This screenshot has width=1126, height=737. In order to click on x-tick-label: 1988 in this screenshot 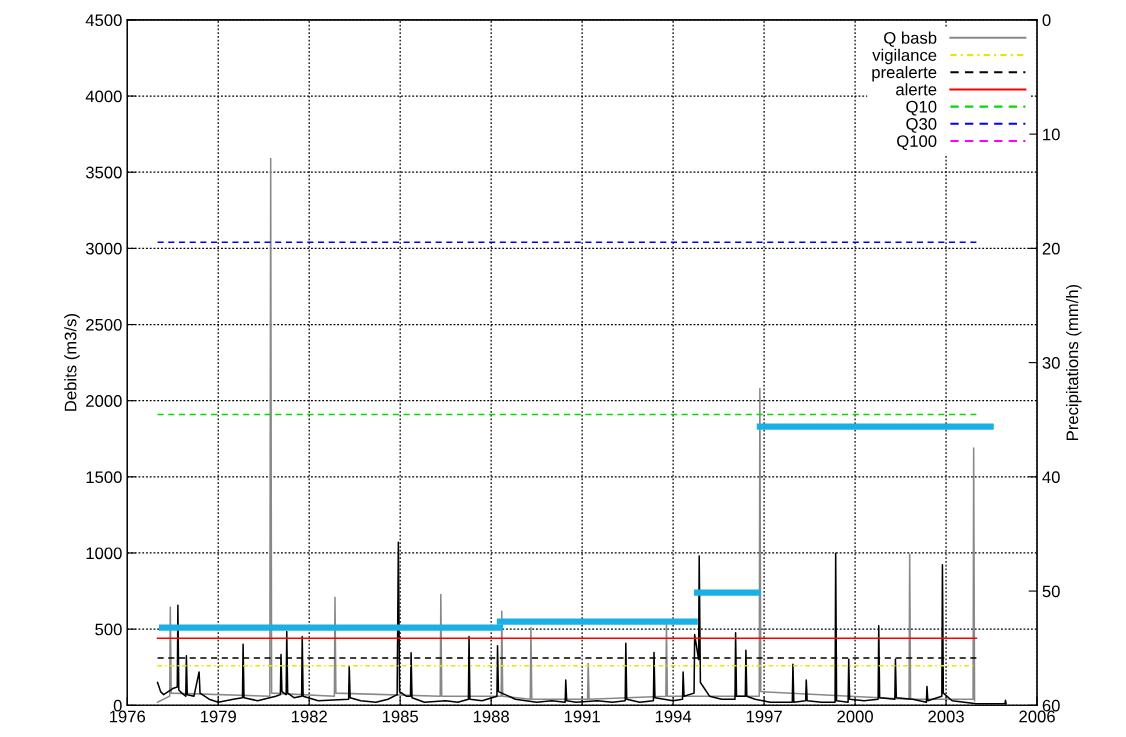, I will do `click(491, 716)`.